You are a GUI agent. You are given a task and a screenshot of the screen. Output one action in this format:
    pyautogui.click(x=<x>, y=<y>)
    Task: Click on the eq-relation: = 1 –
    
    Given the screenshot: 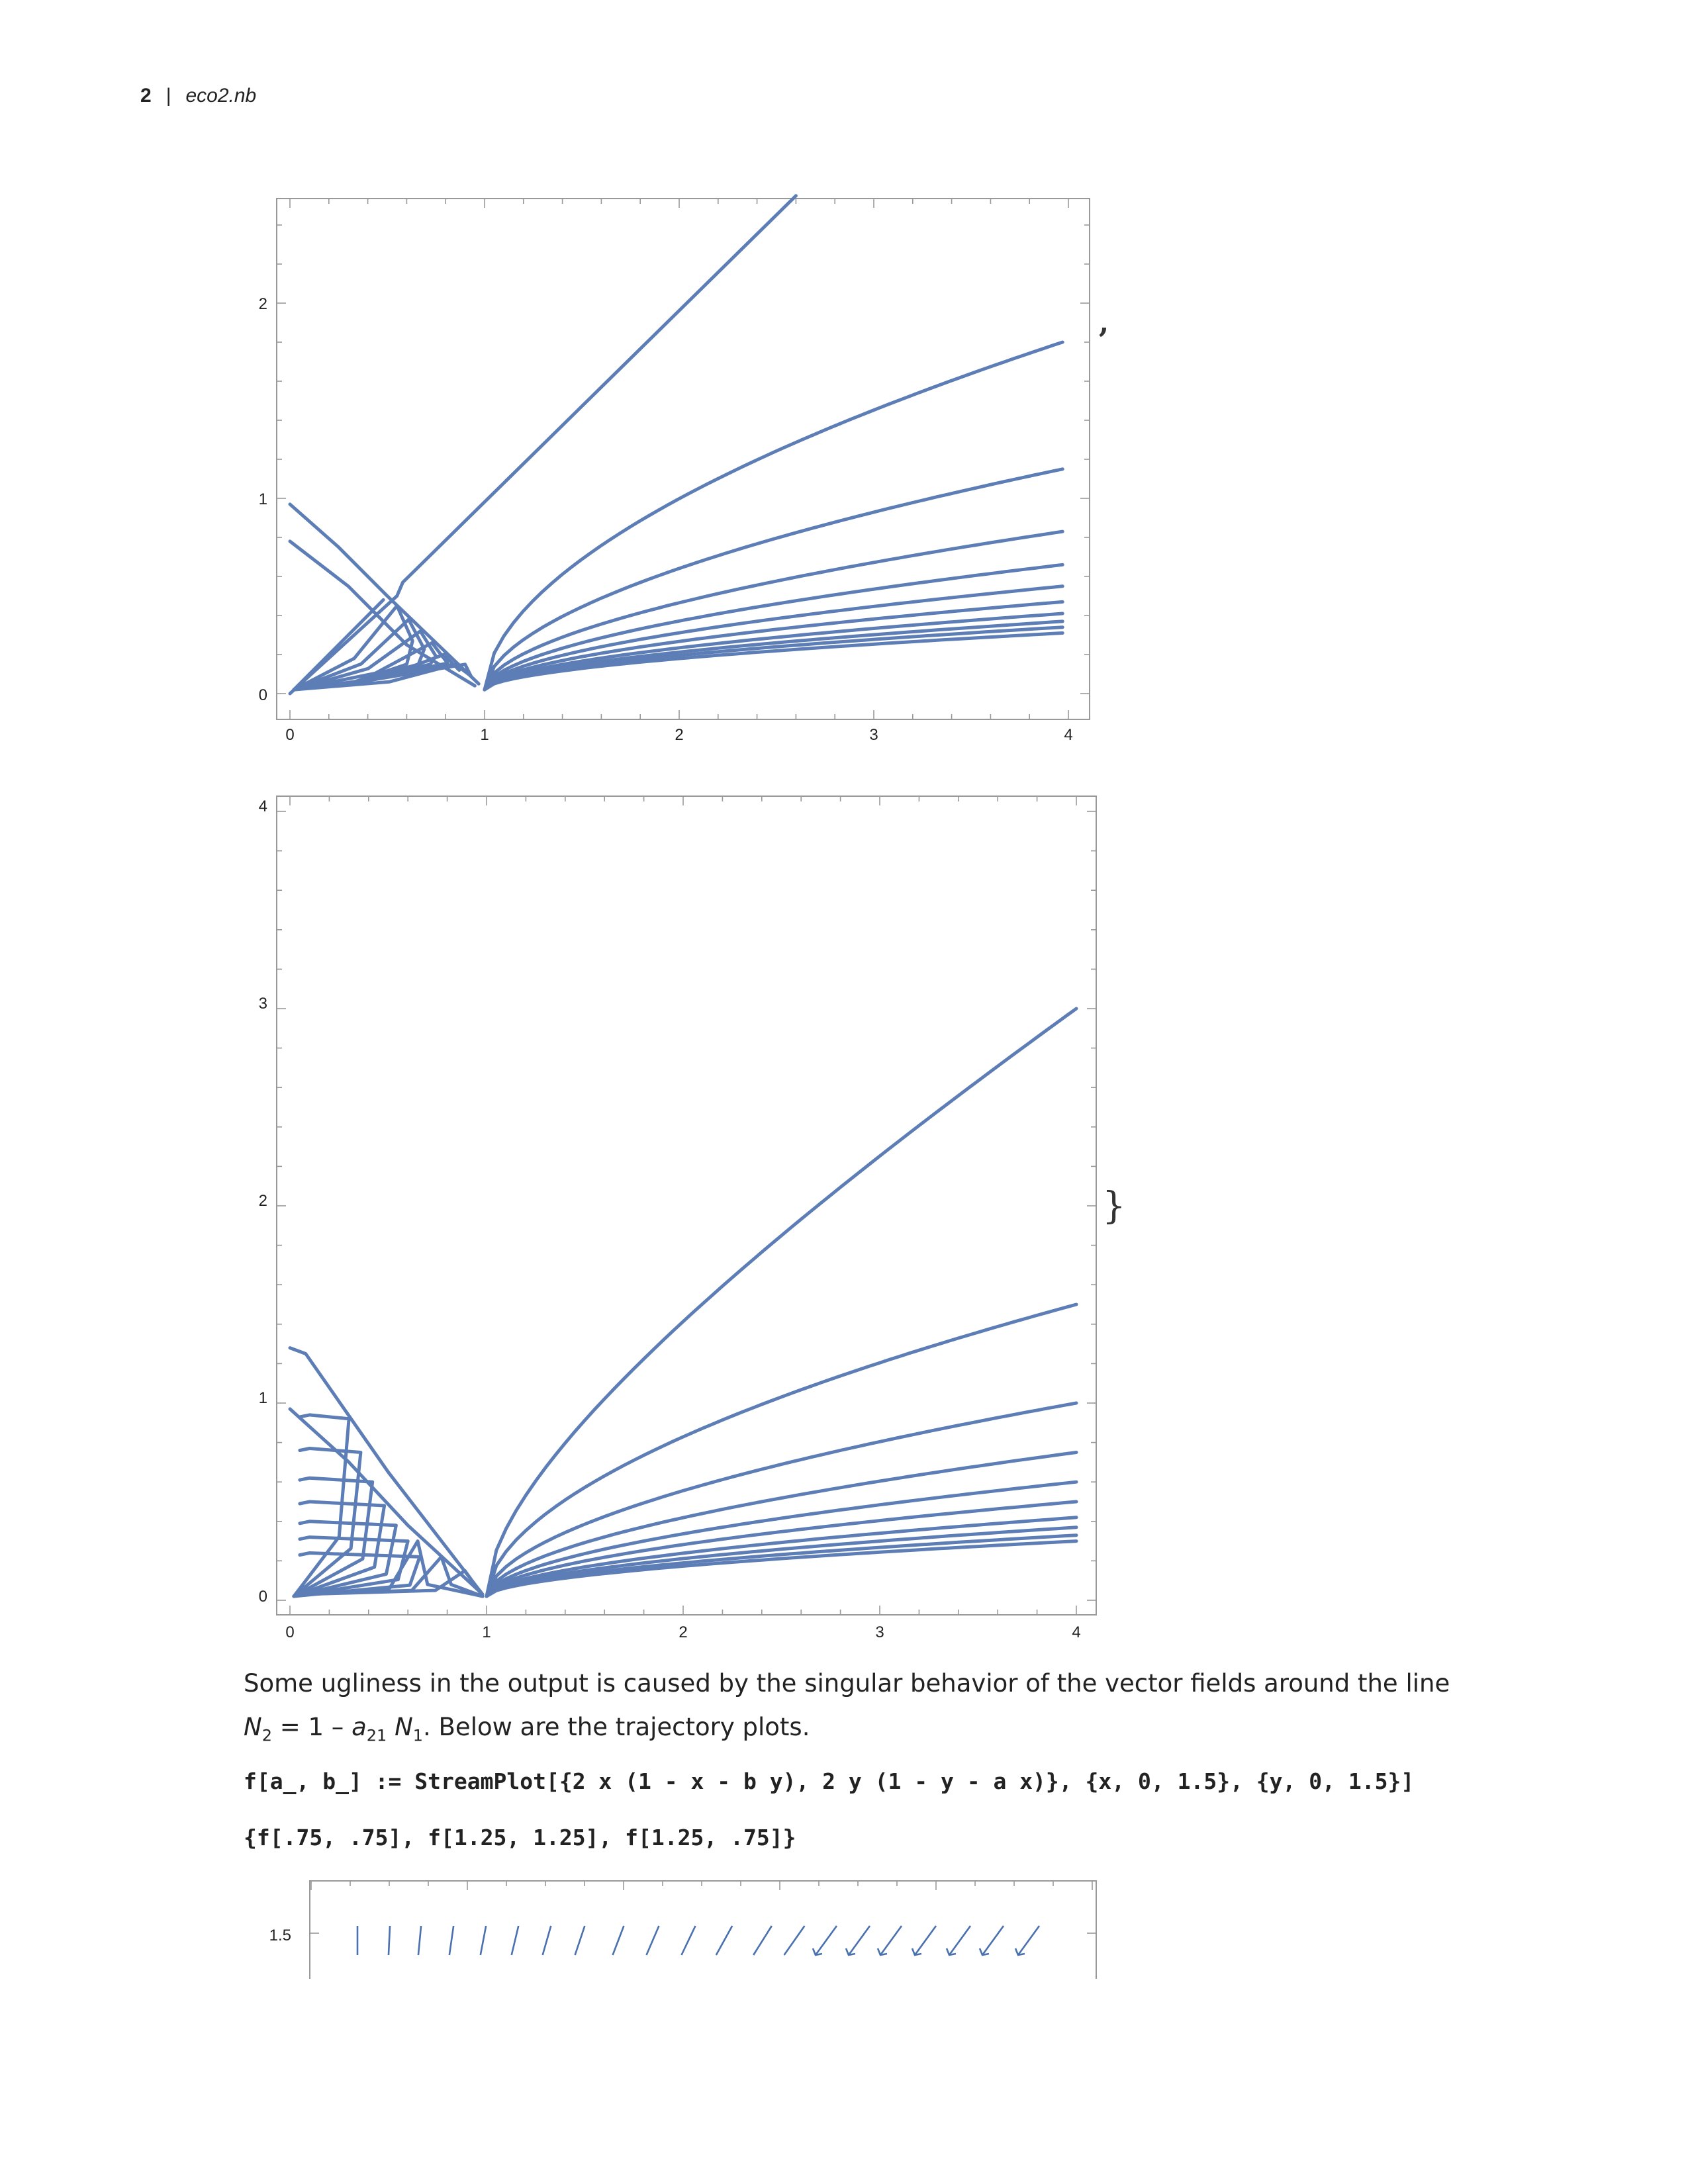 What is the action you would take?
    pyautogui.click(x=311, y=1727)
    